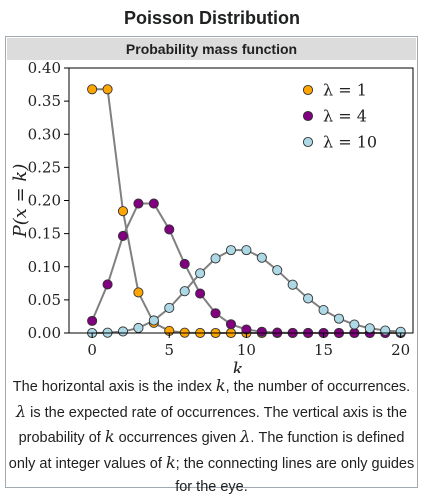 This screenshot has width=424, height=500. What do you see at coordinates (44, 167) in the screenshot?
I see `y-tick-label: 0.25` at bounding box center [44, 167].